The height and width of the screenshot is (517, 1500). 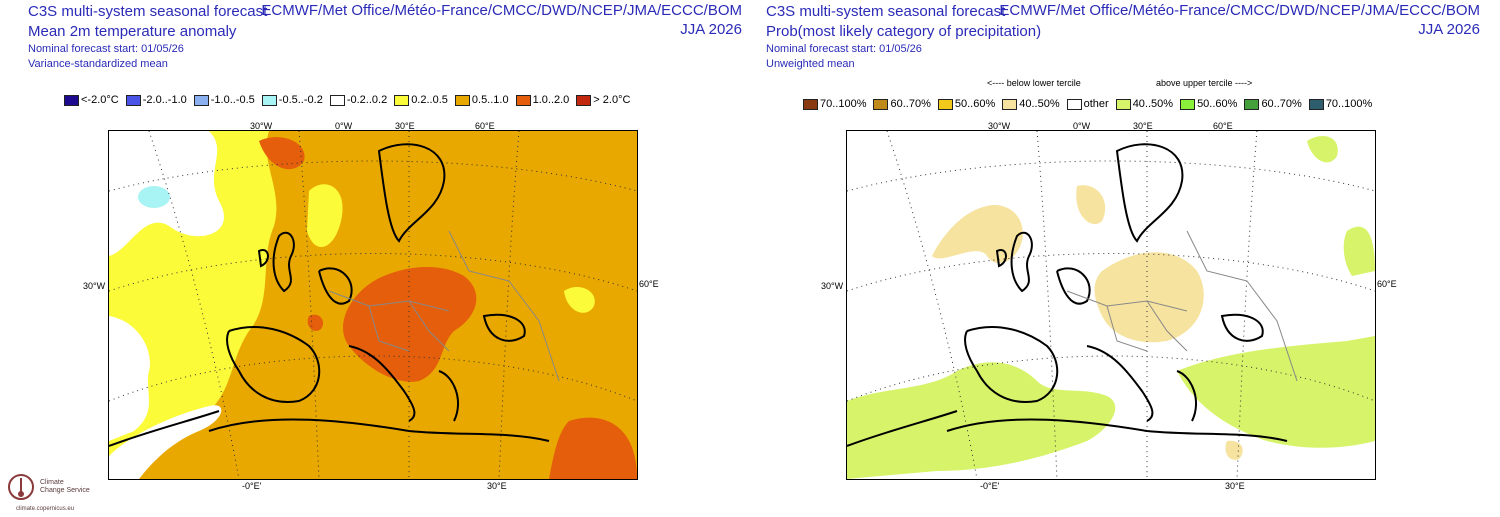 I want to click on right-grid-label-30e: 30°E, so click(x=1143, y=126).